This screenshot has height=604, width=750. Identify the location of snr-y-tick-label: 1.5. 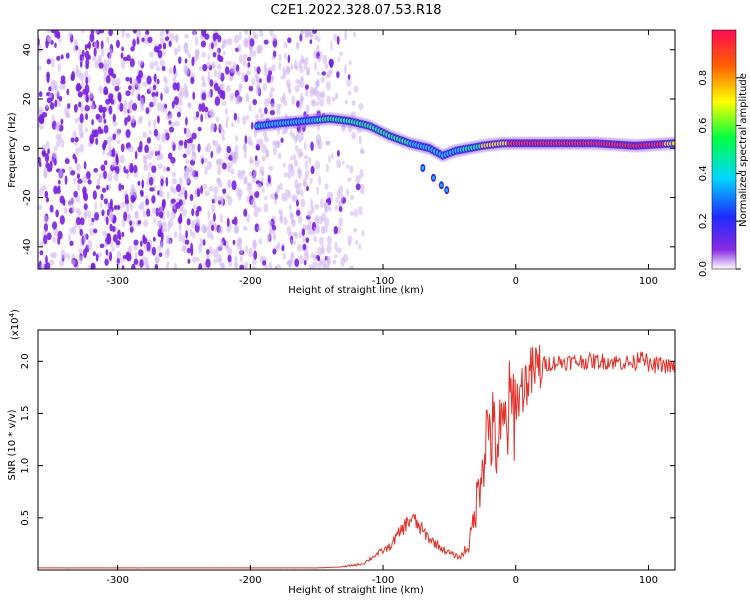
(25, 414).